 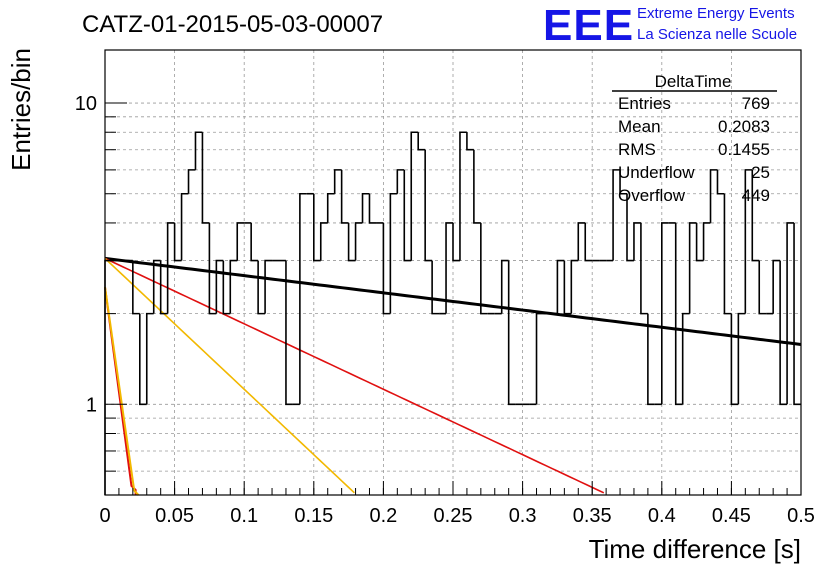 What do you see at coordinates (313, 516) in the screenshot?
I see `x-tick-label: 0.15` at bounding box center [313, 516].